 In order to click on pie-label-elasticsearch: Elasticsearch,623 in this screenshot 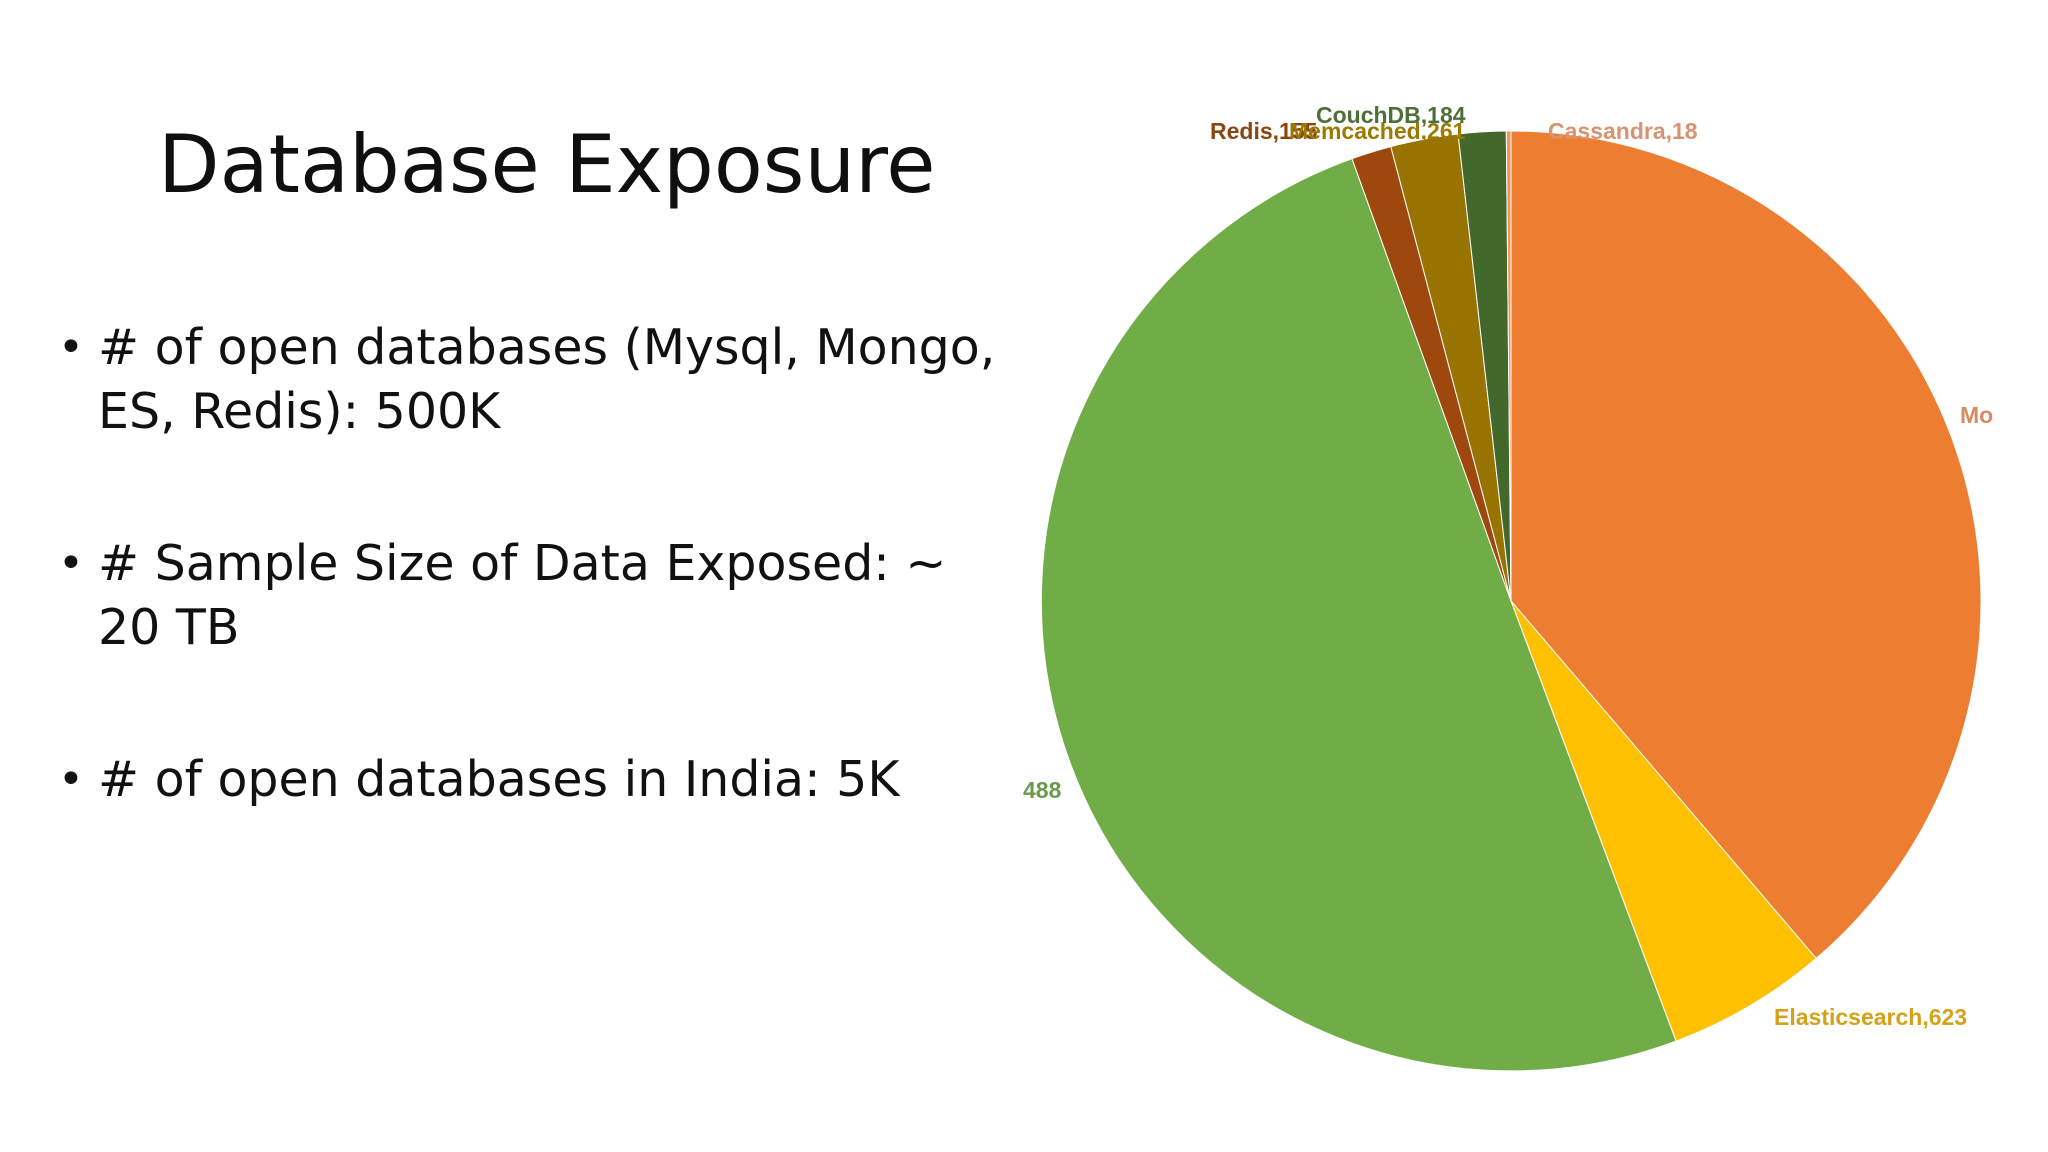, I will do `click(1870, 1017)`.